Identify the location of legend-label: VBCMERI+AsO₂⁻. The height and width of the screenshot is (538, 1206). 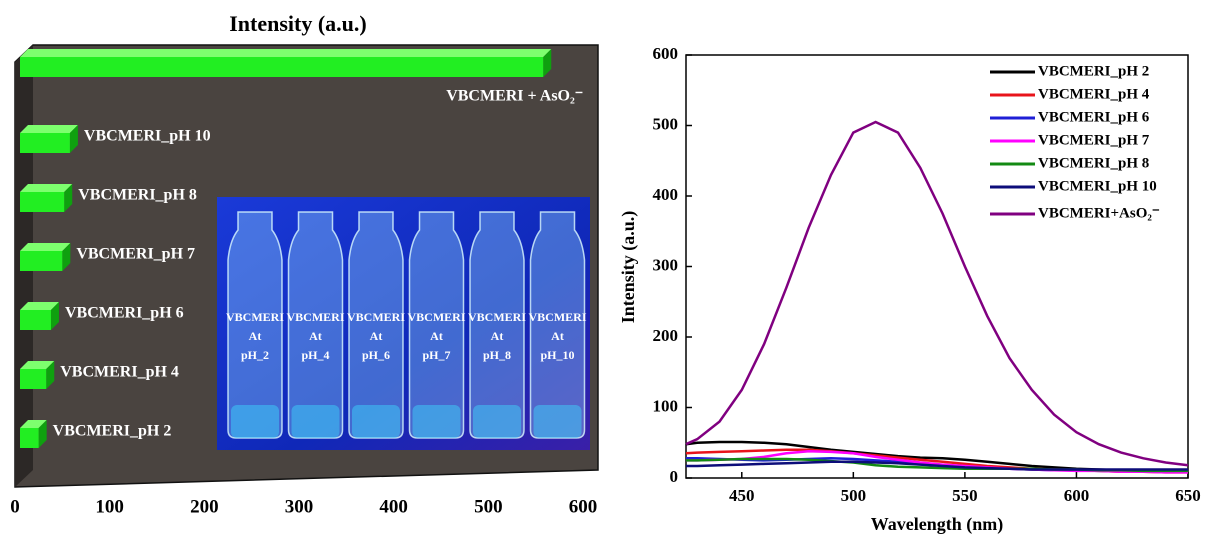
(1099, 213).